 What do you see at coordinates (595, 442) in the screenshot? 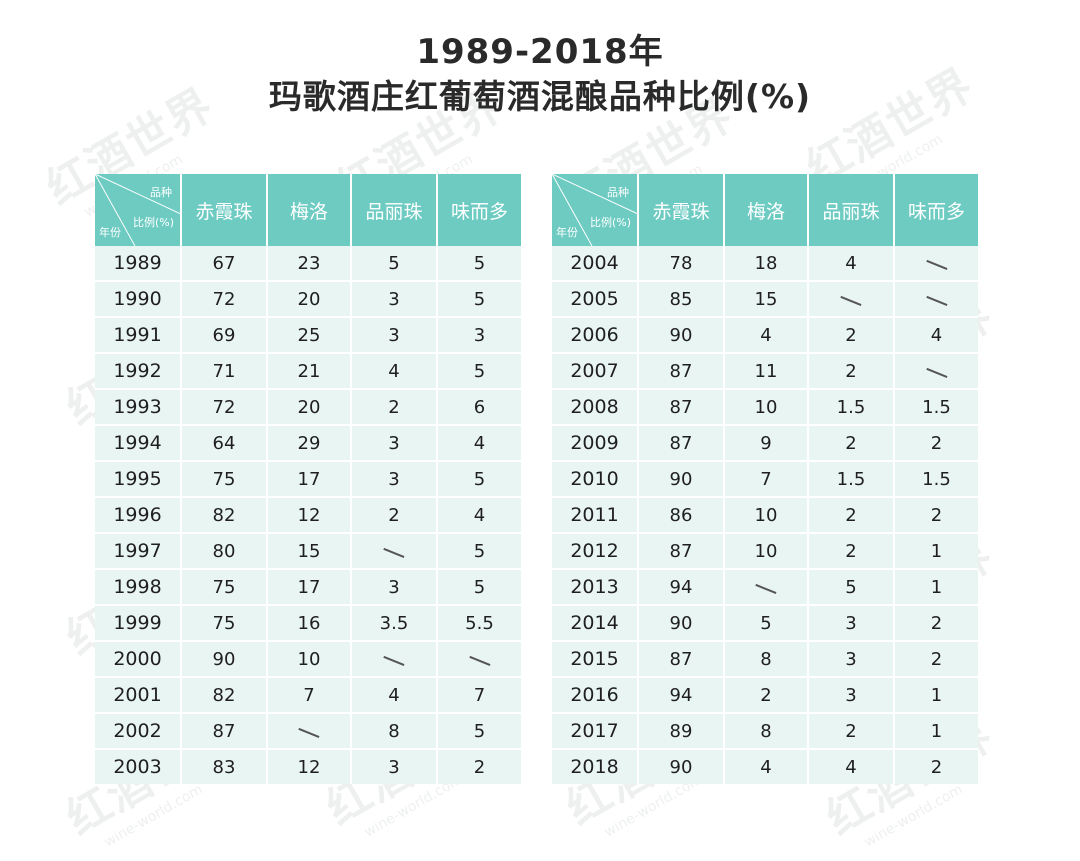
I see `cell-year: 2009` at bounding box center [595, 442].